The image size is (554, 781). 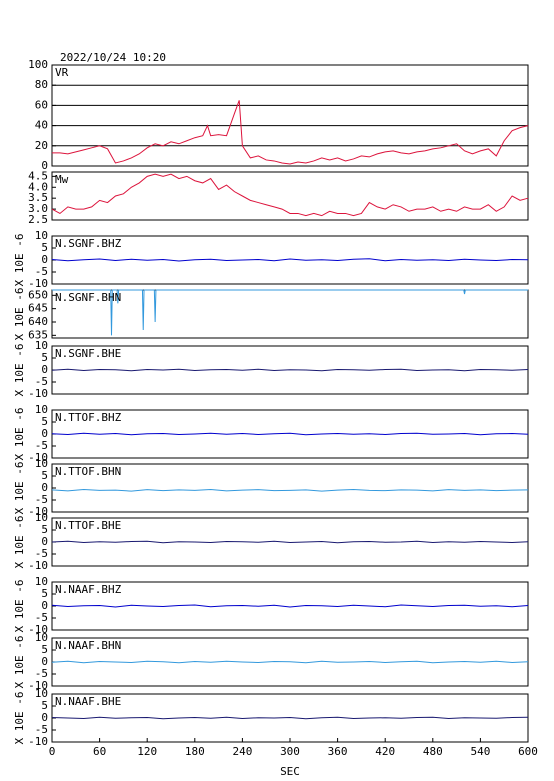 What do you see at coordinates (99, 751) in the screenshot?
I see `x-tick-label: 60` at bounding box center [99, 751].